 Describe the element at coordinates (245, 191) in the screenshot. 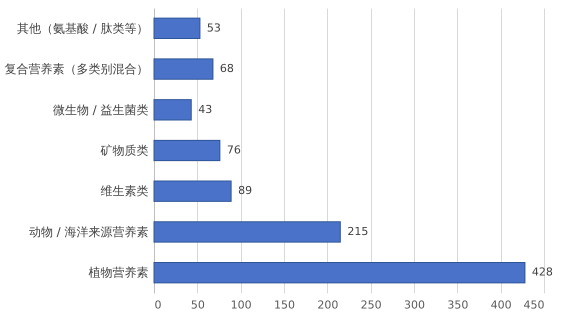

I see `data-label: 89` at that location.